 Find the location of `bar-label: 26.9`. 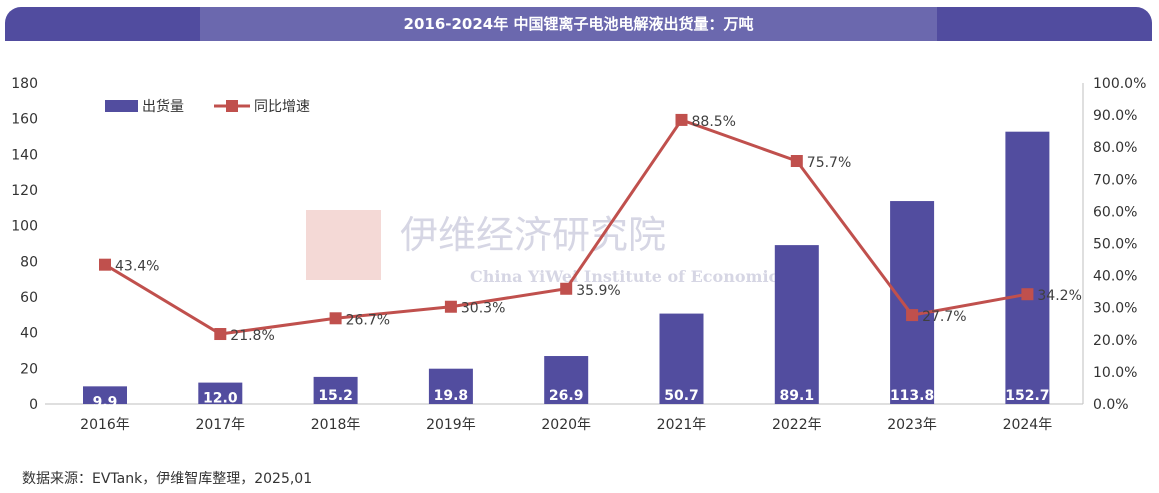

bar-label: 26.9 is located at coordinates (566, 396).